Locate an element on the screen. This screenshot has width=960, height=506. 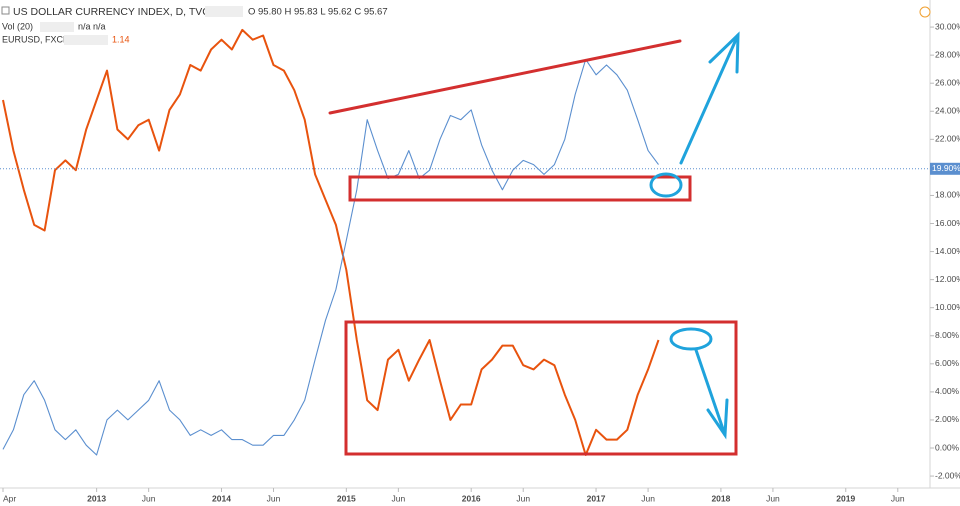
y-tick-label: 6.00% is located at coordinates (947, 363).